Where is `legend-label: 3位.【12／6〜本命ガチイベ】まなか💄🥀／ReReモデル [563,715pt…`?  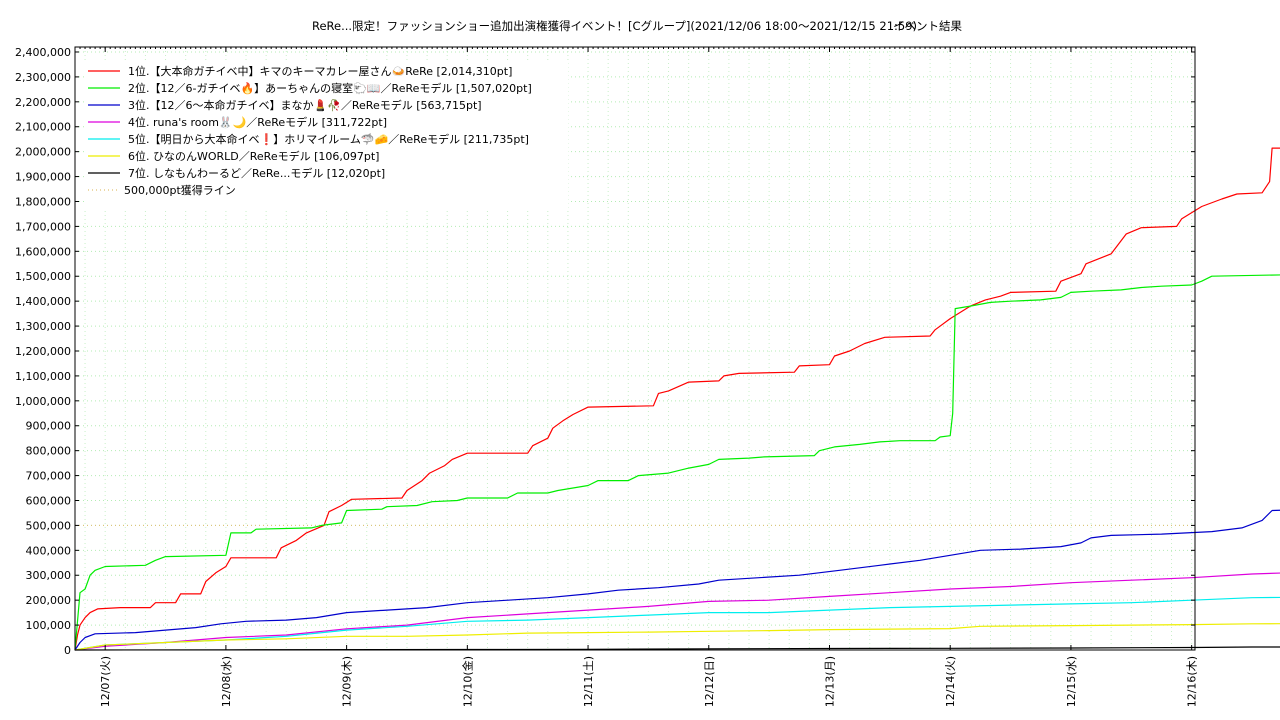
legend-label: 3位.【12／6〜本命ガチイベ】まなか💄🥀／ReReモデル [563,715pt… is located at coordinates (305, 105).